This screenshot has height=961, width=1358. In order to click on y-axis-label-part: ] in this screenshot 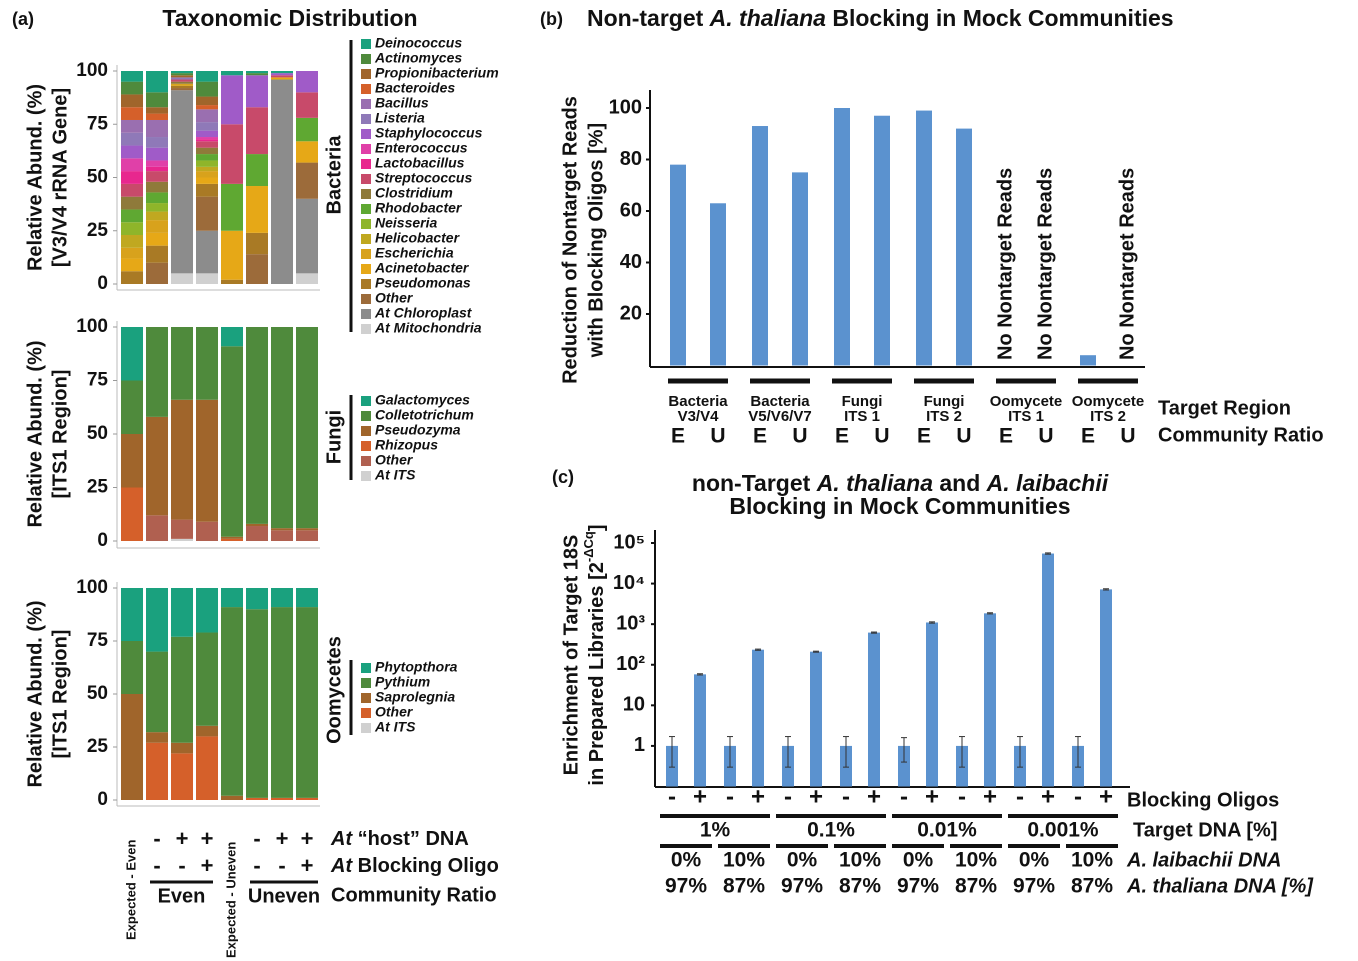, I will do `click(597, 527)`.